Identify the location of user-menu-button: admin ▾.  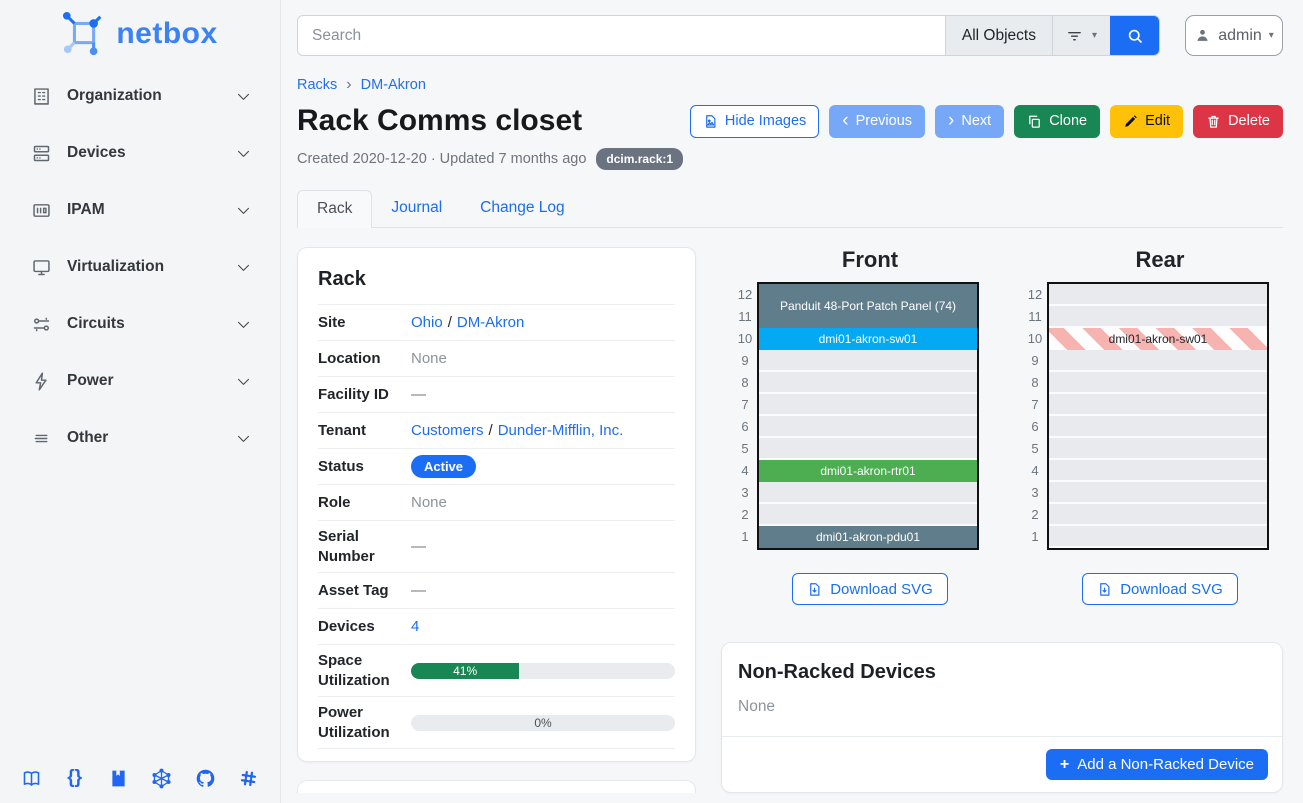
(1234, 35).